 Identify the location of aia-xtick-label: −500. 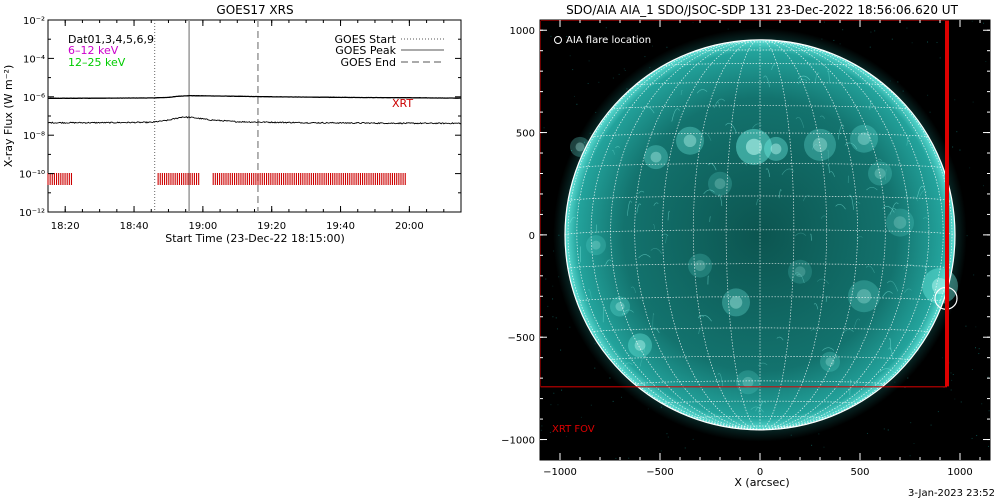
(659, 472).